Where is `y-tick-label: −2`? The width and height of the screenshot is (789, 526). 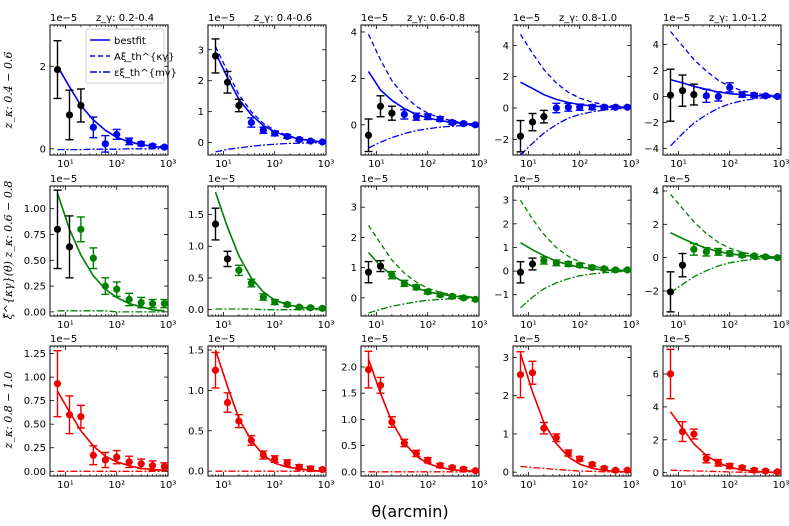
y-tick-label: −2 is located at coordinates (651, 123).